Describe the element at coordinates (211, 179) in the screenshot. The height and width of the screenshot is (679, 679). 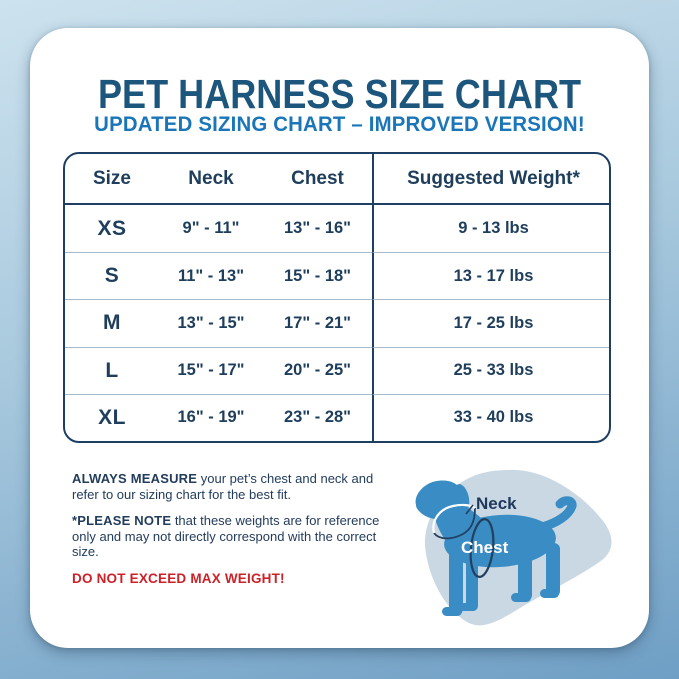
I see `header-neck: Neck` at that location.